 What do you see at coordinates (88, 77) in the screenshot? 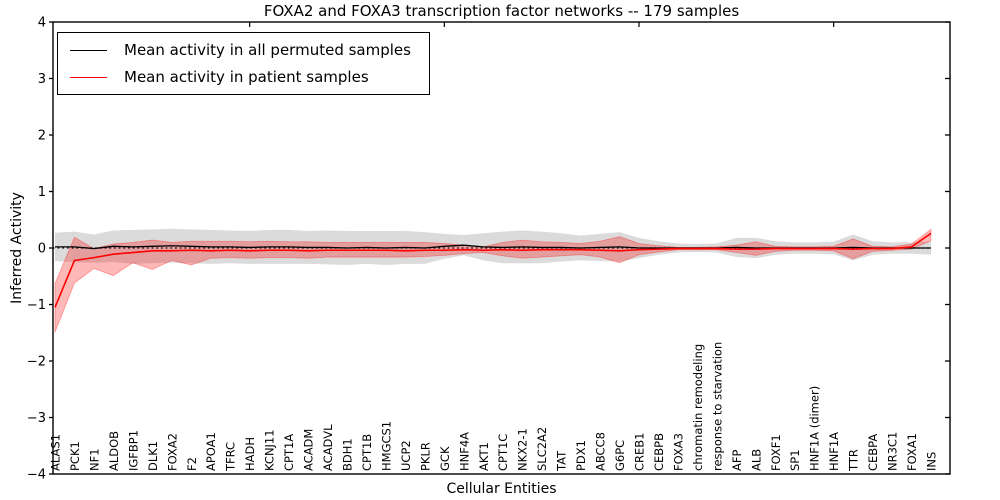
I see `legend-line-sample-red` at bounding box center [88, 77].